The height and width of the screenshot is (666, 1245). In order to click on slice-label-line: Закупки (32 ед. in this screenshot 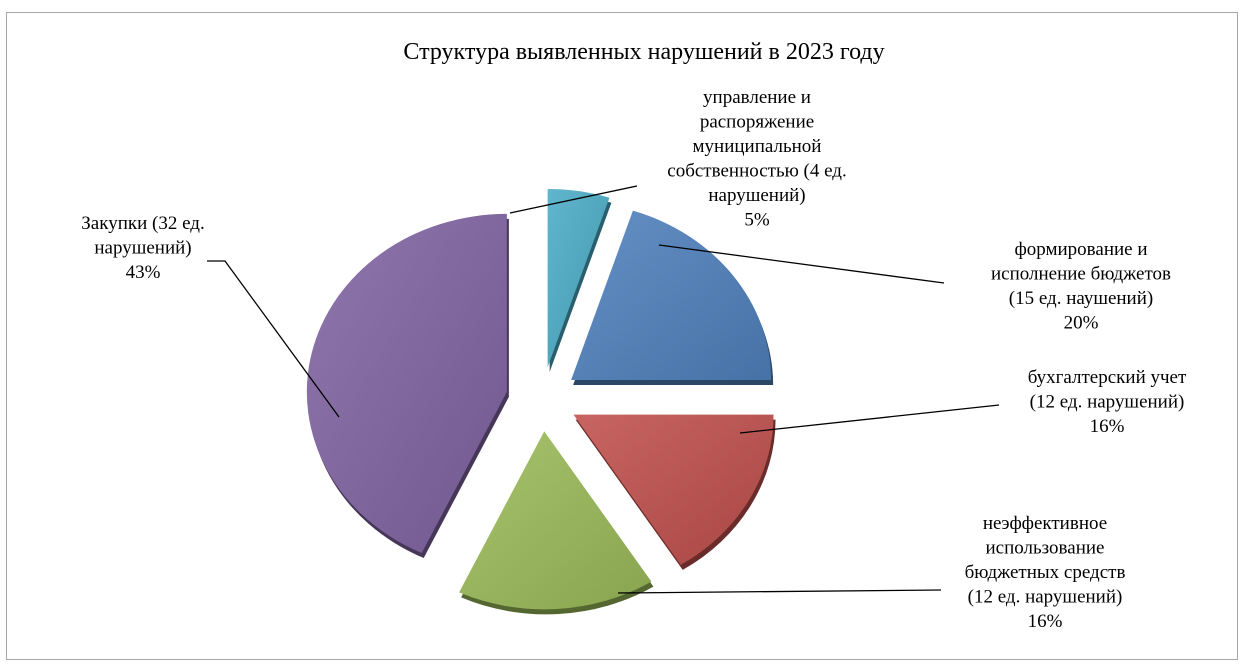, I will do `click(142, 223)`.